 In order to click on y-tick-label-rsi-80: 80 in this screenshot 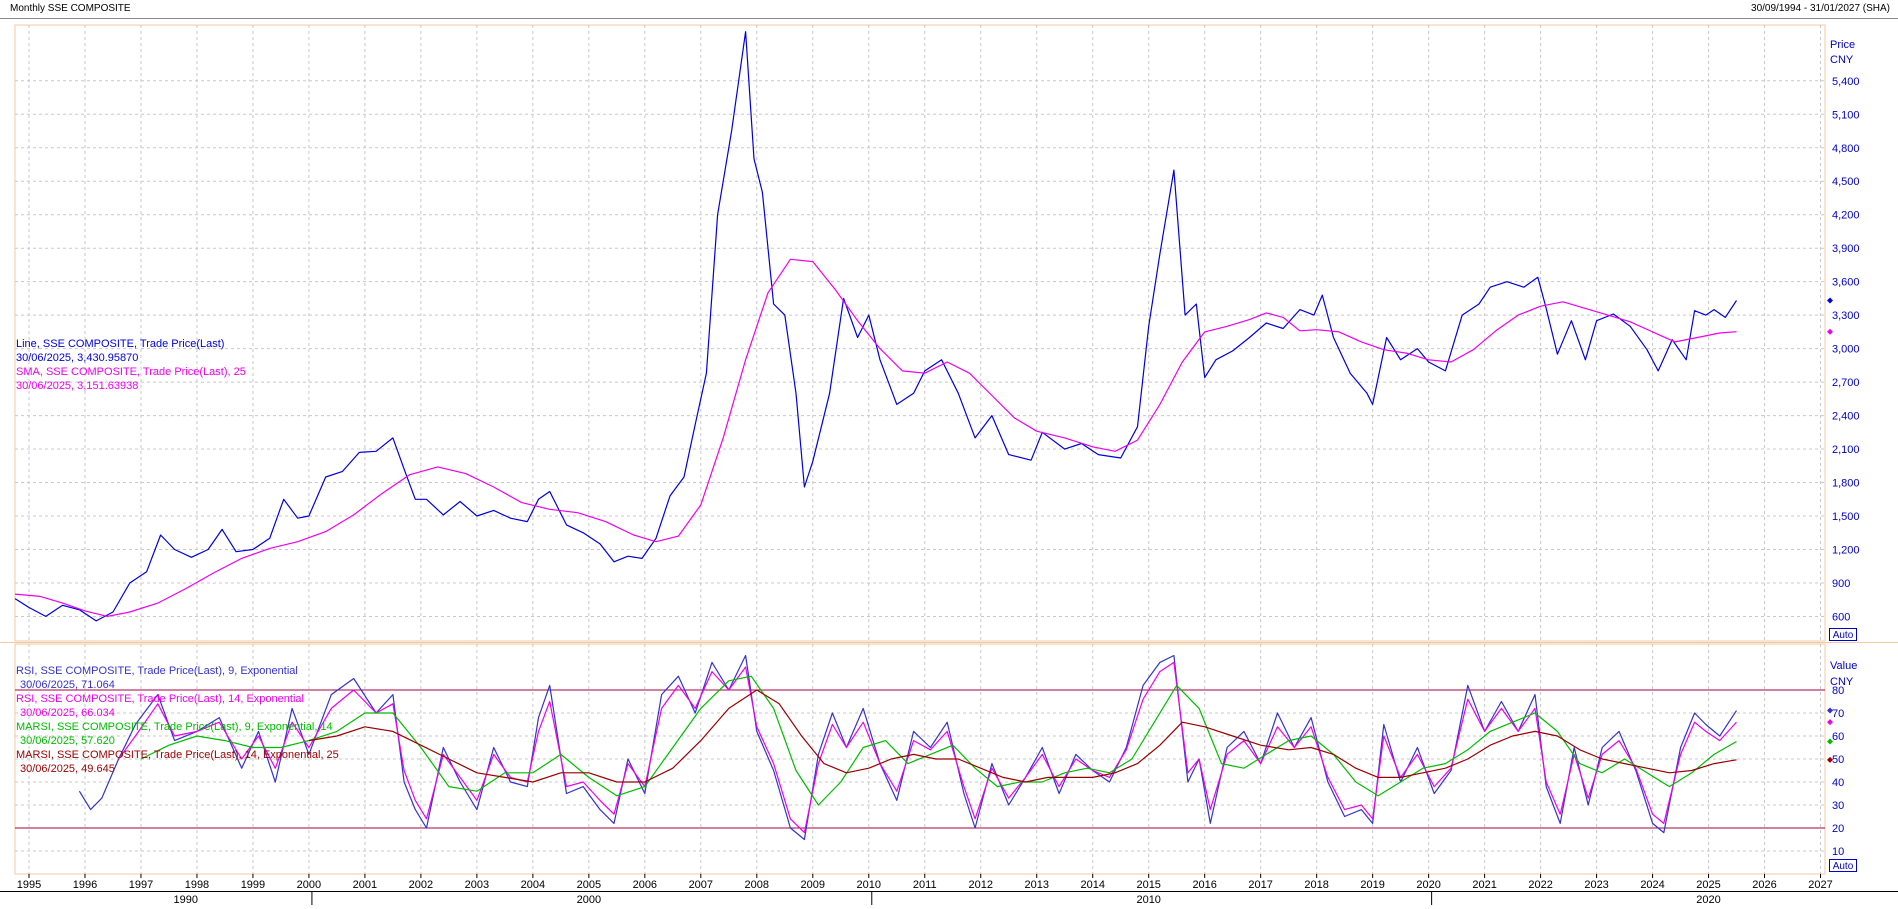, I will do `click(1838, 691)`.